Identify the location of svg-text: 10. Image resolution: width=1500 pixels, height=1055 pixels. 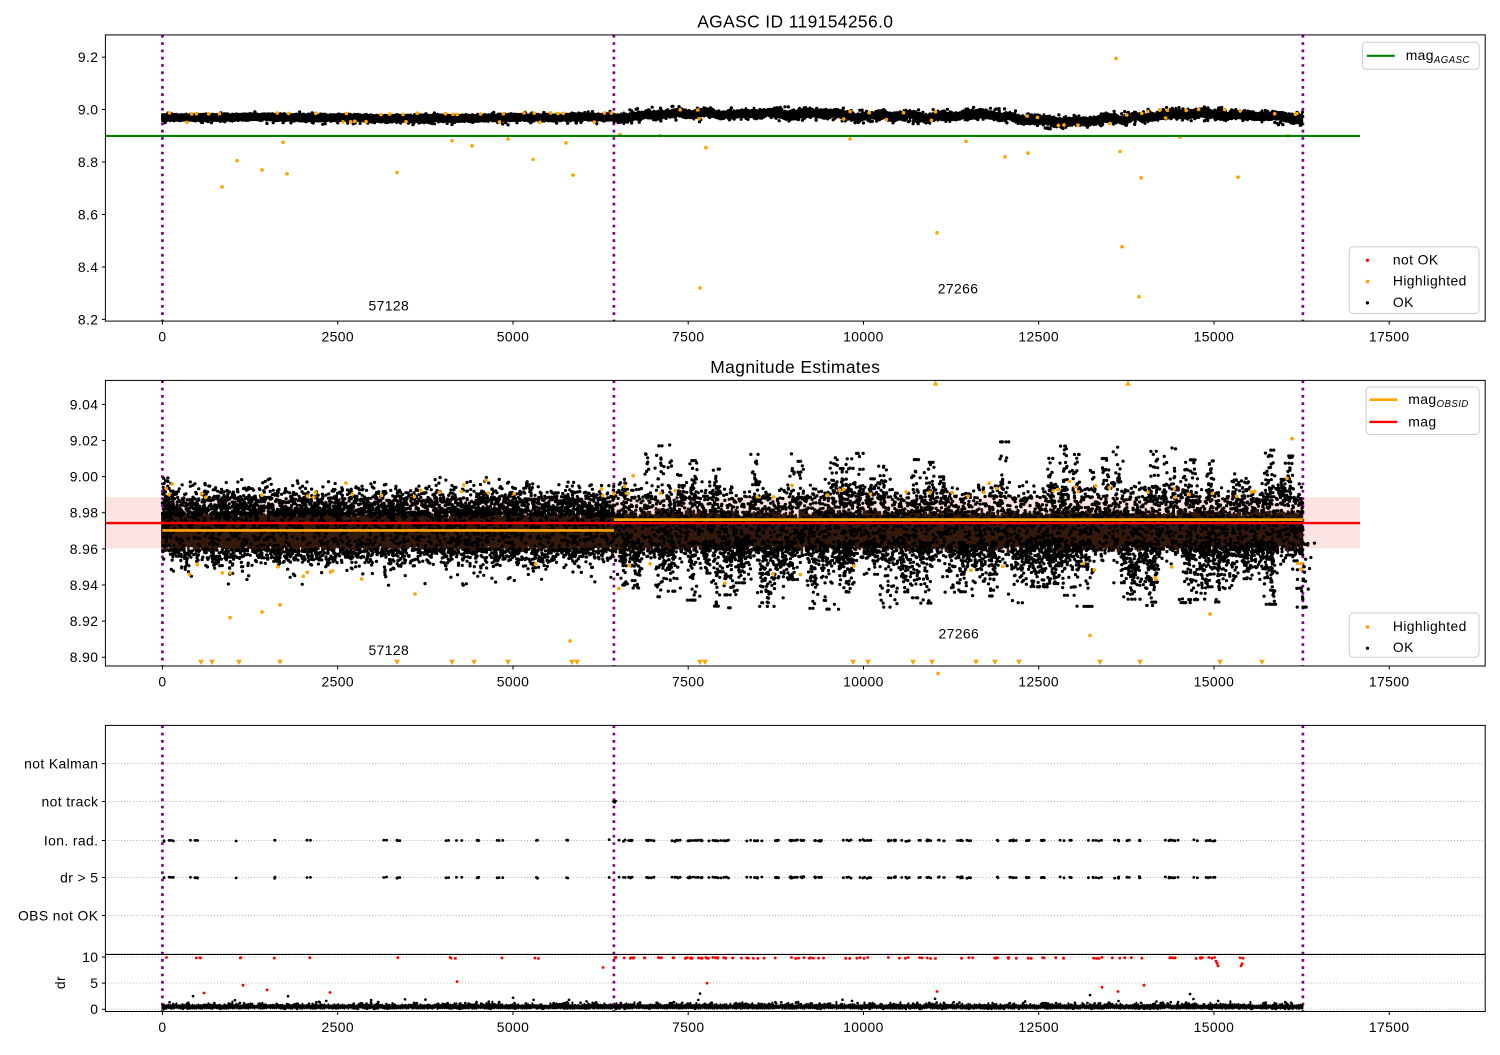
(90, 957).